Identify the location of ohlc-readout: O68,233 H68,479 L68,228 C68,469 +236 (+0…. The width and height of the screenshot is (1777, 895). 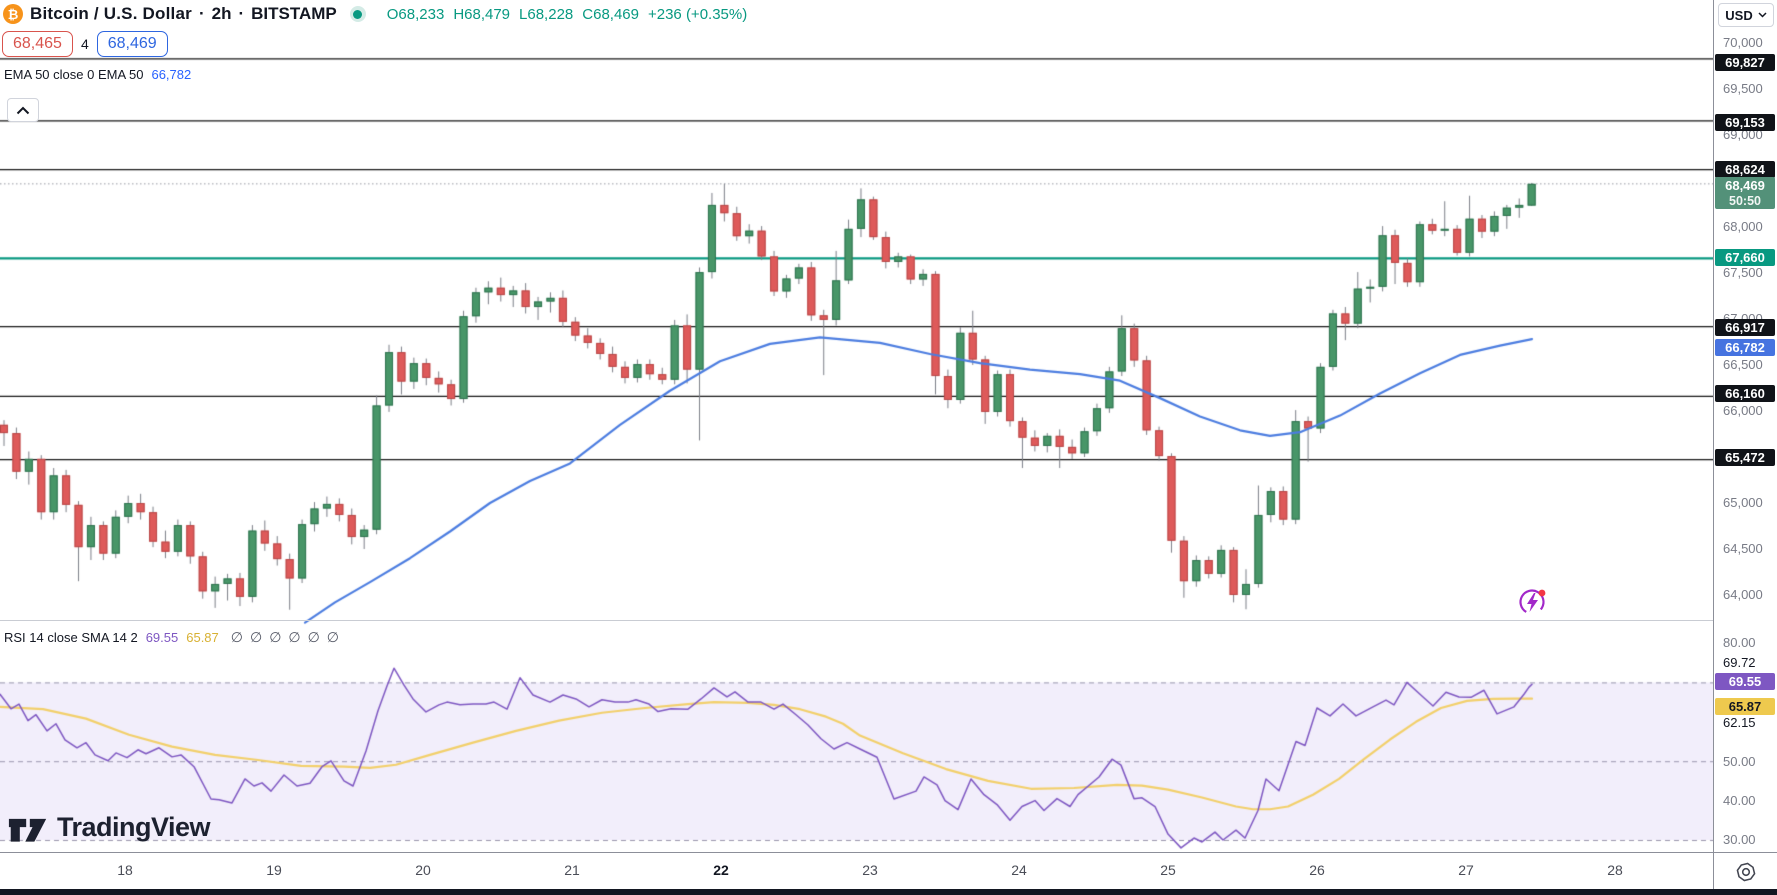
(567, 14).